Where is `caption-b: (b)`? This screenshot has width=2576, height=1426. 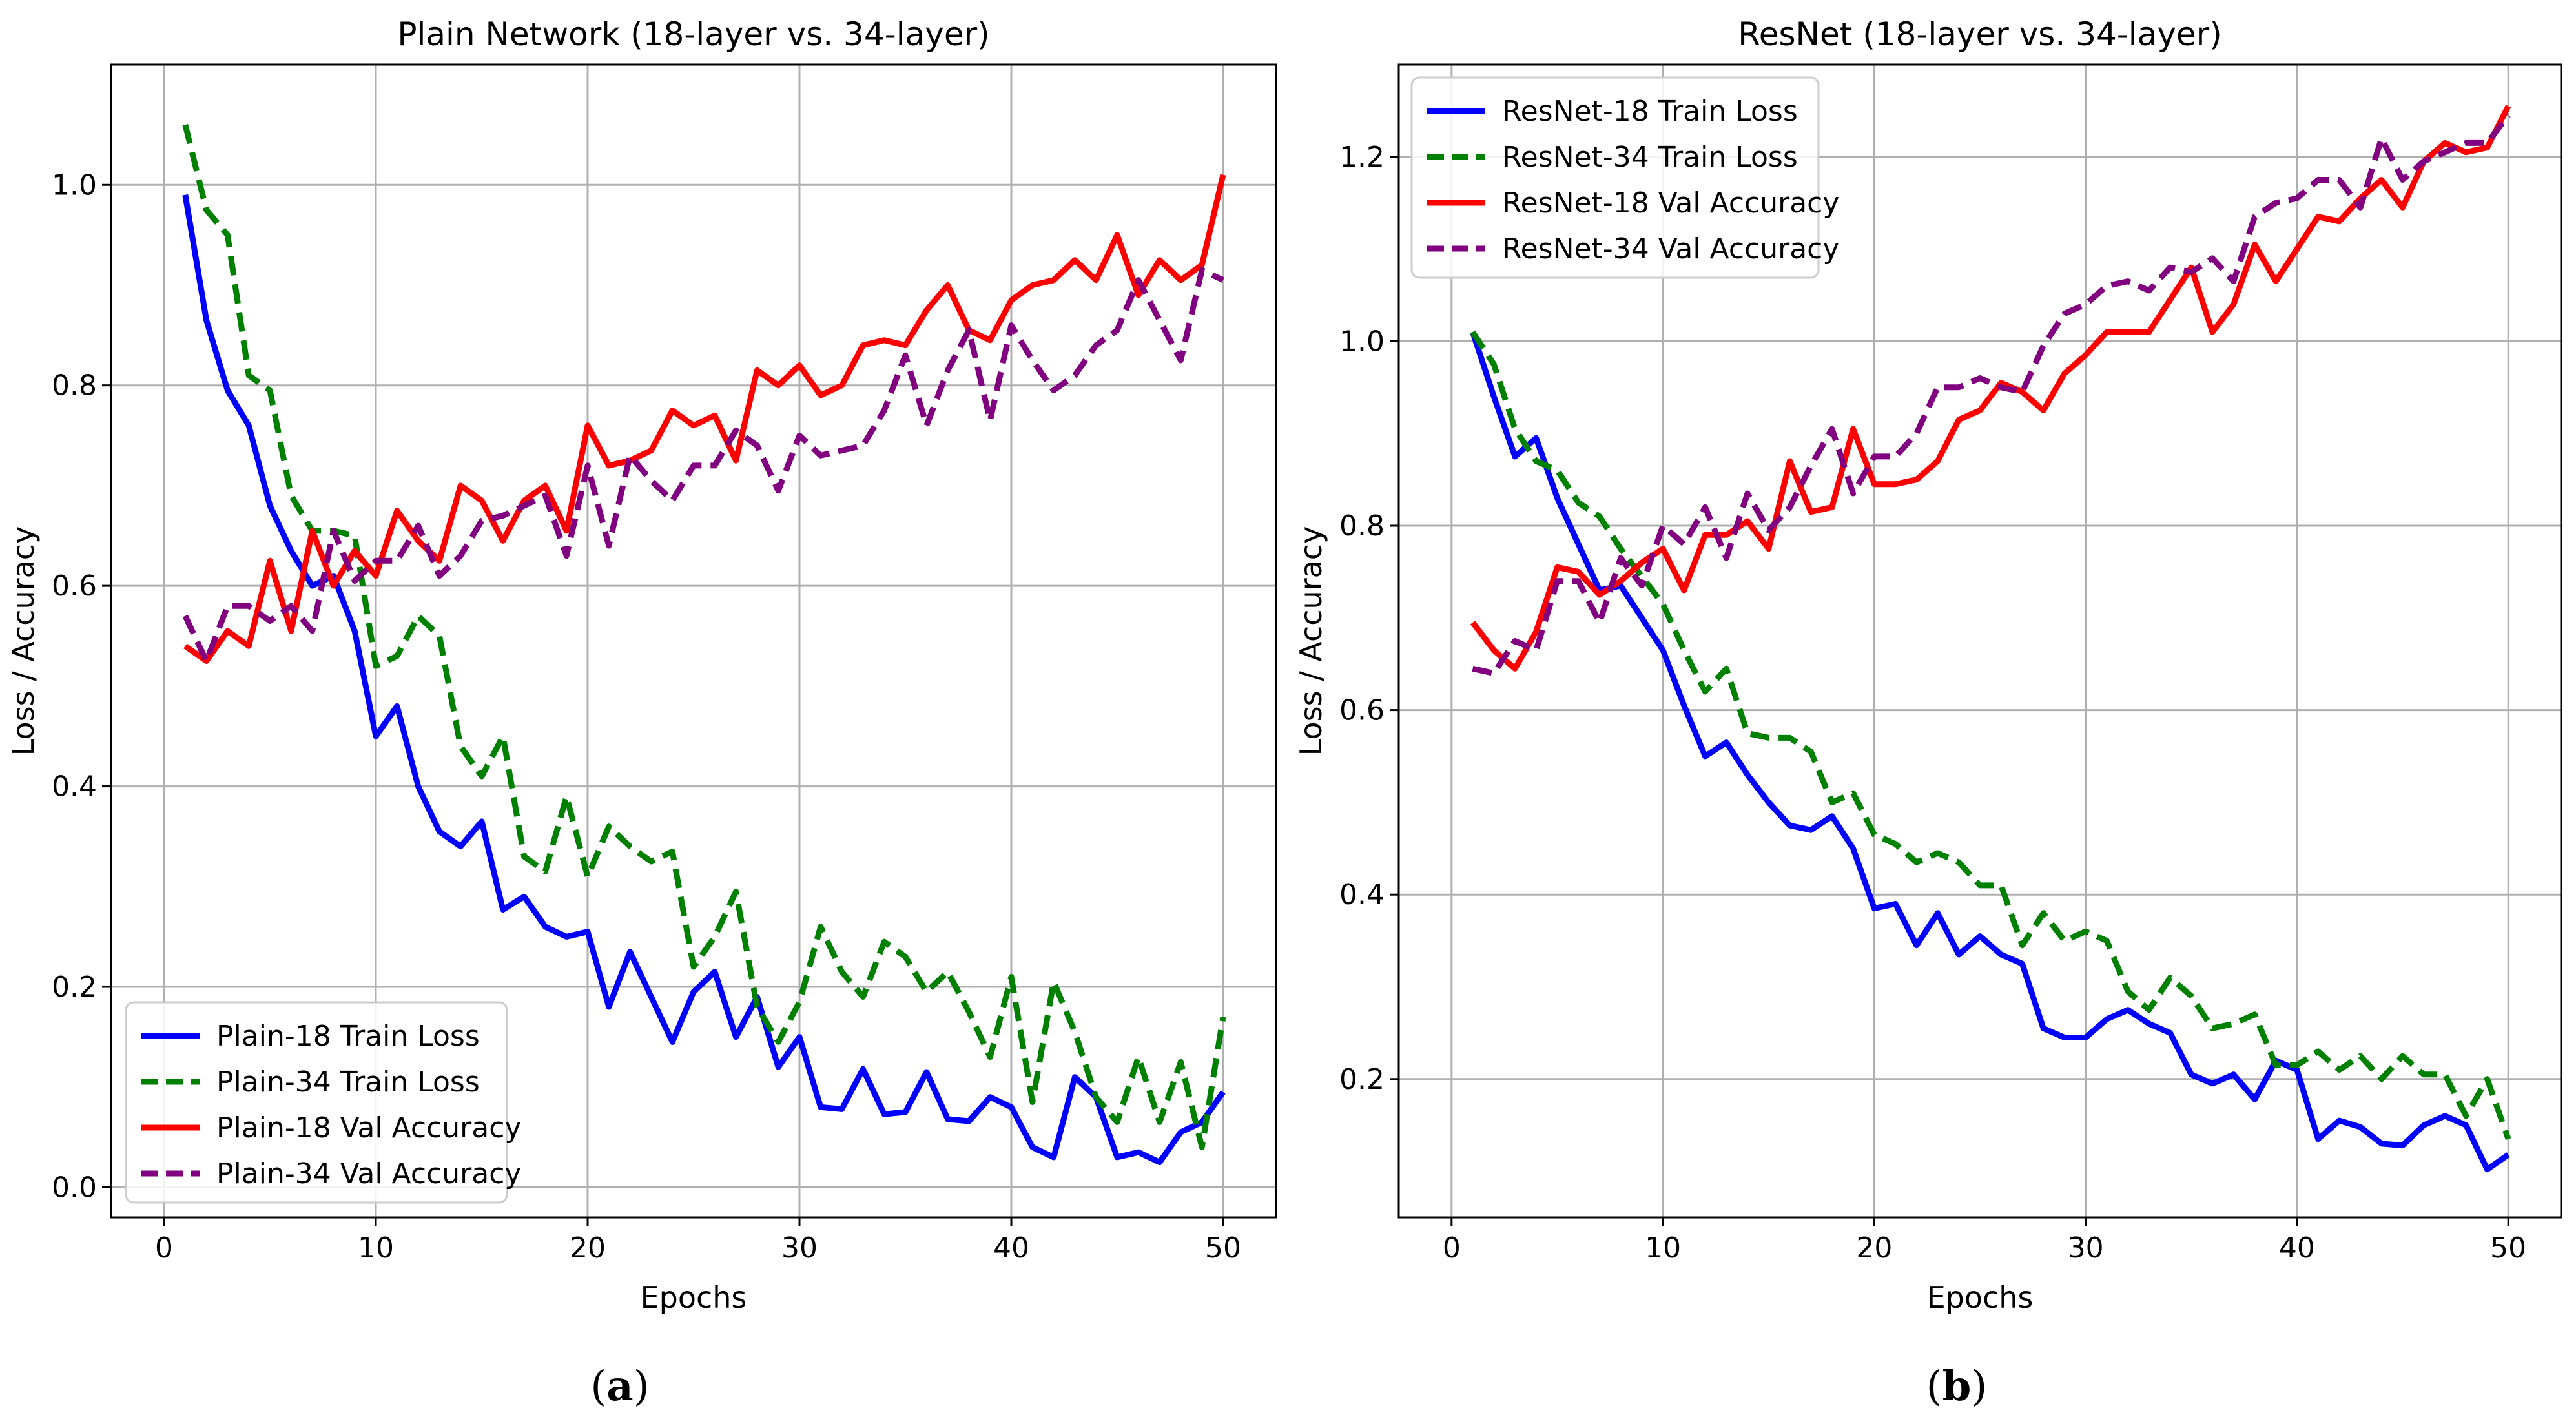
caption-b: (b) is located at coordinates (1957, 1386).